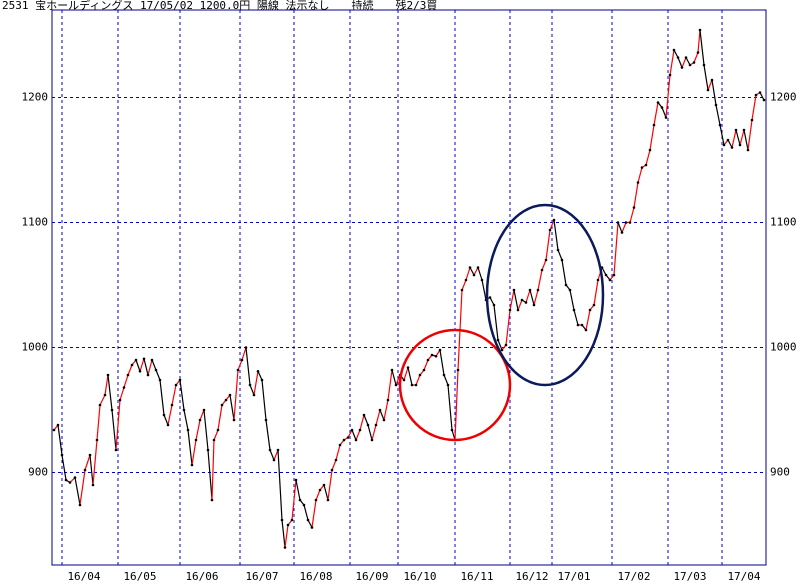 This screenshot has height=584, width=800. What do you see at coordinates (783, 97) in the screenshot?
I see `y-tick-label-right: 1200` at bounding box center [783, 97].